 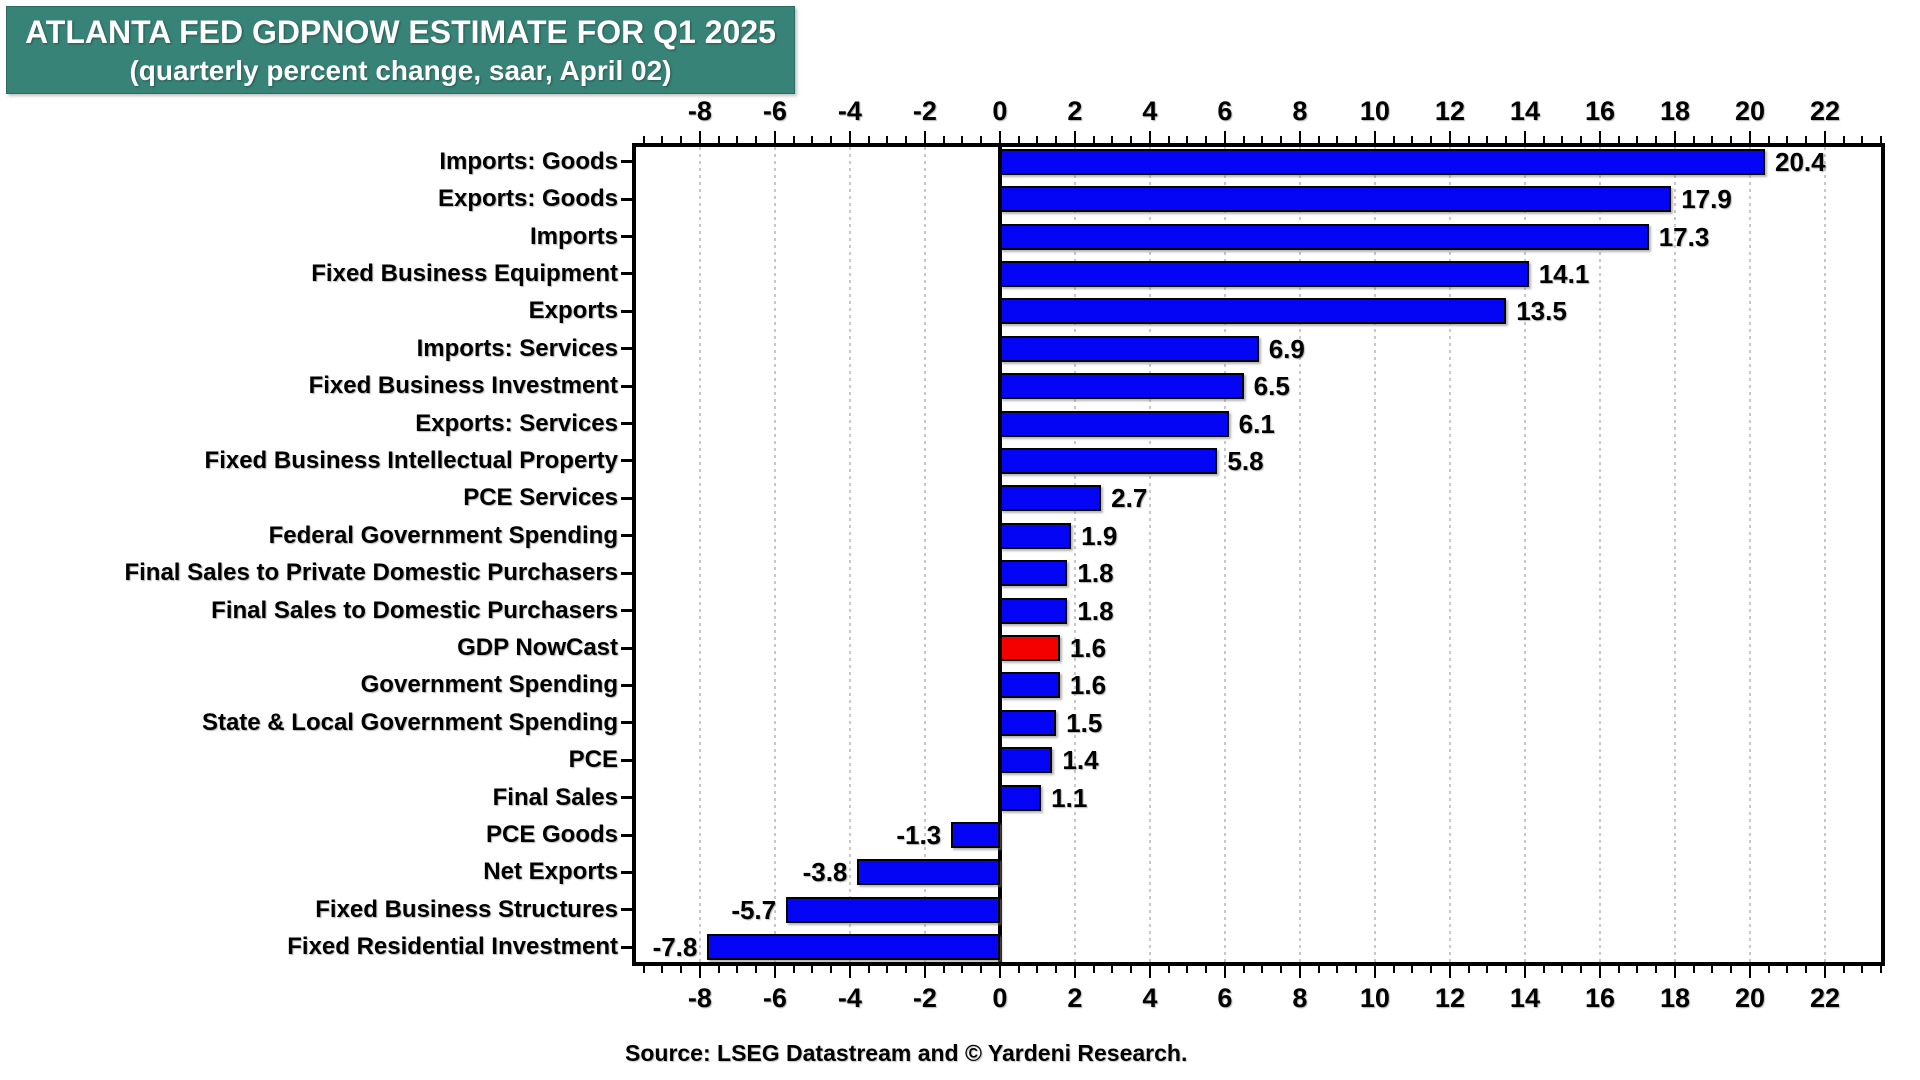 What do you see at coordinates (1684, 236) in the screenshot?
I see `bar-value-label: 17.3` at bounding box center [1684, 236].